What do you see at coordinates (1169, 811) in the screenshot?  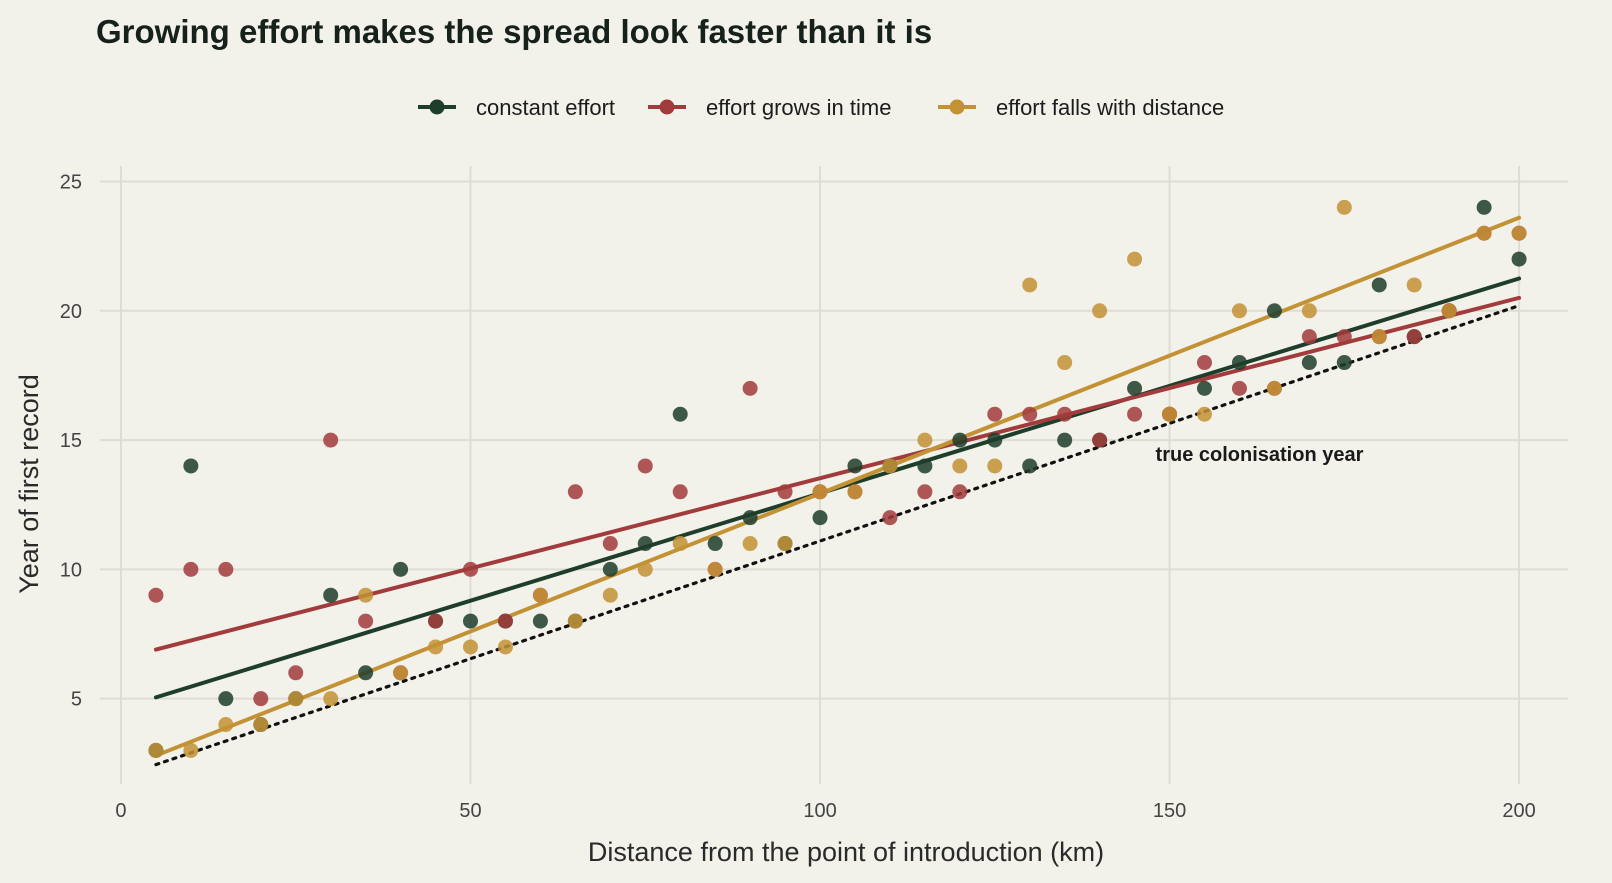 I see `x-tick-label: 150` at bounding box center [1169, 811].